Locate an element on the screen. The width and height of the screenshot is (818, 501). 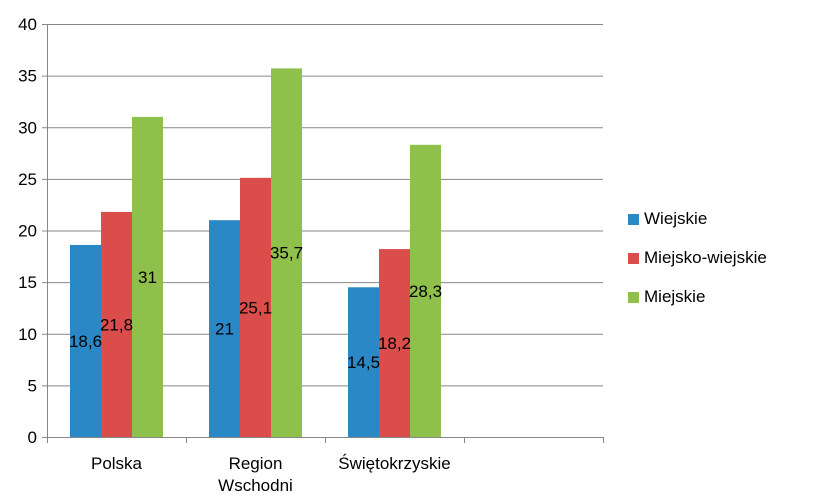
legend-swatch-miejsko-wiejskie is located at coordinates (633, 258).